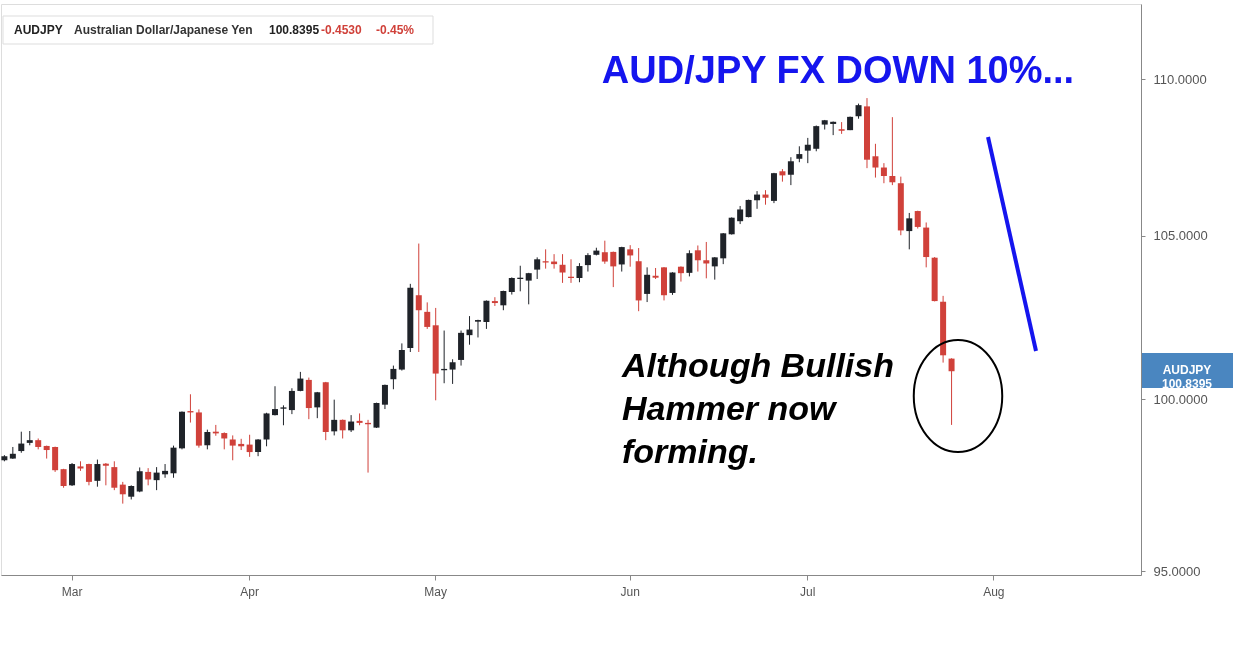 This screenshot has width=1236, height=660. Describe the element at coordinates (436, 591) in the screenshot. I see `x-tick-label: May` at that location.